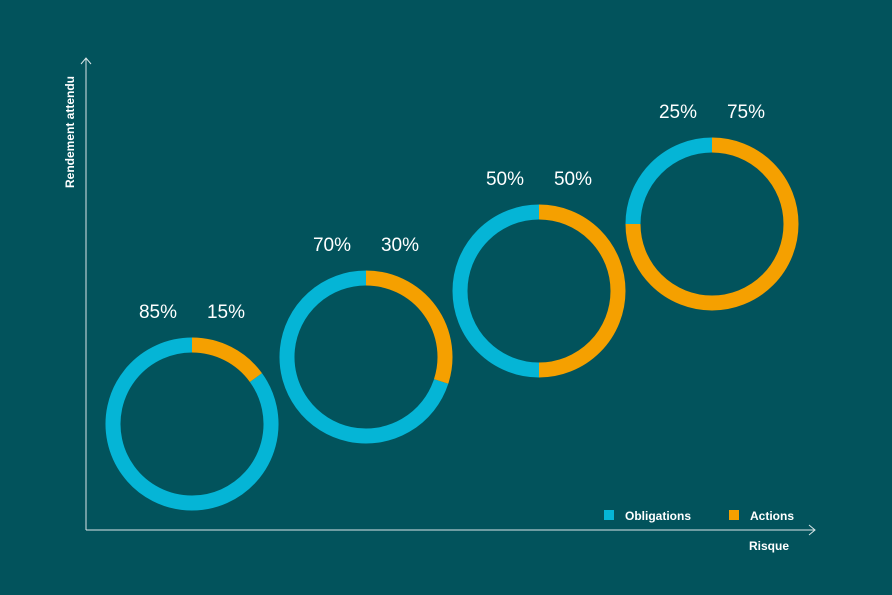 Image resolution: width=892 pixels, height=595 pixels. Describe the element at coordinates (505, 179) in the screenshot. I see `donut-3-obligations-label: 50%` at that location.